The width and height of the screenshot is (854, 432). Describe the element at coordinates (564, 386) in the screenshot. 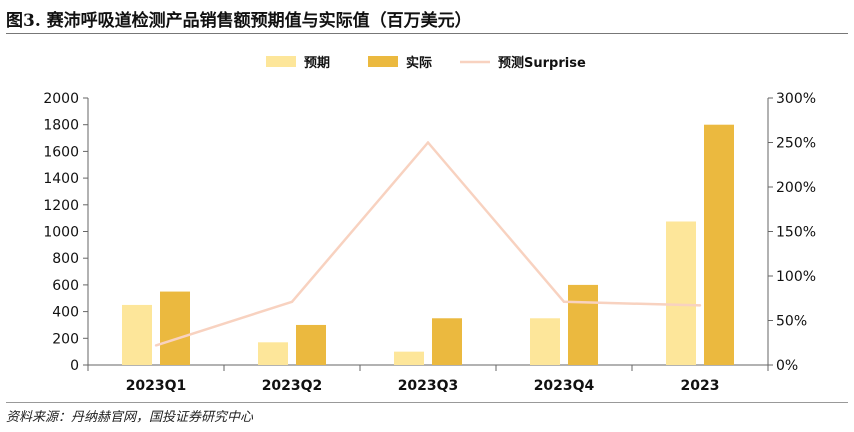

I see `x-tick-label: 2023Q4` at that location.